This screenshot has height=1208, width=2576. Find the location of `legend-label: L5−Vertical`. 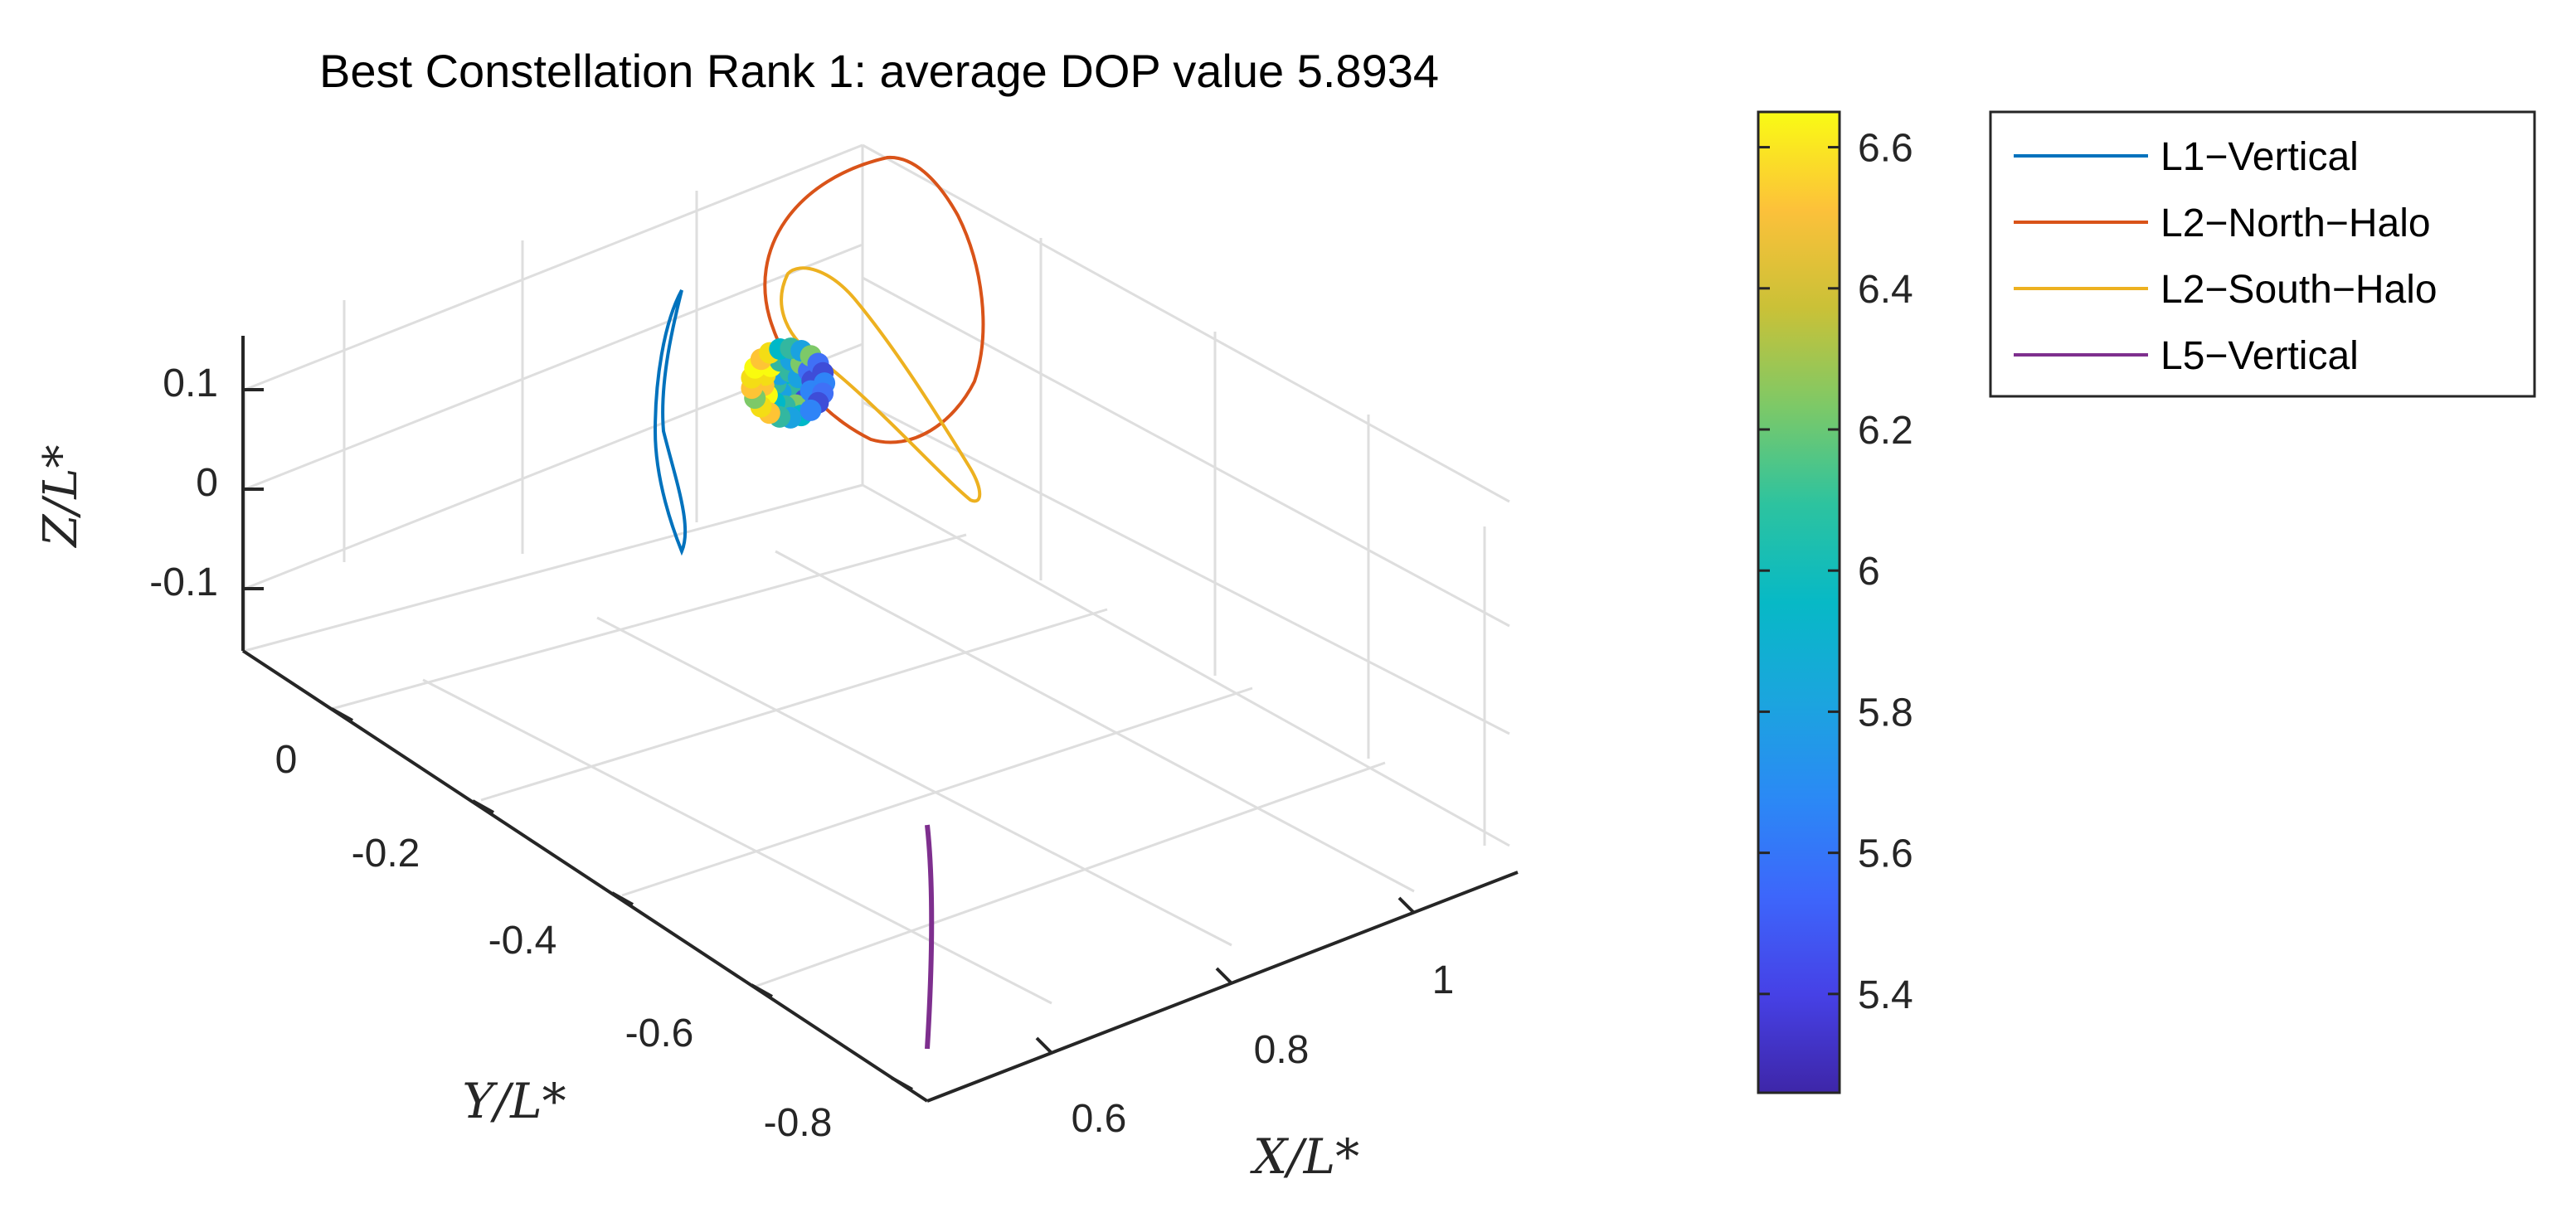

legend-label: L5−Vertical is located at coordinates (2260, 356).